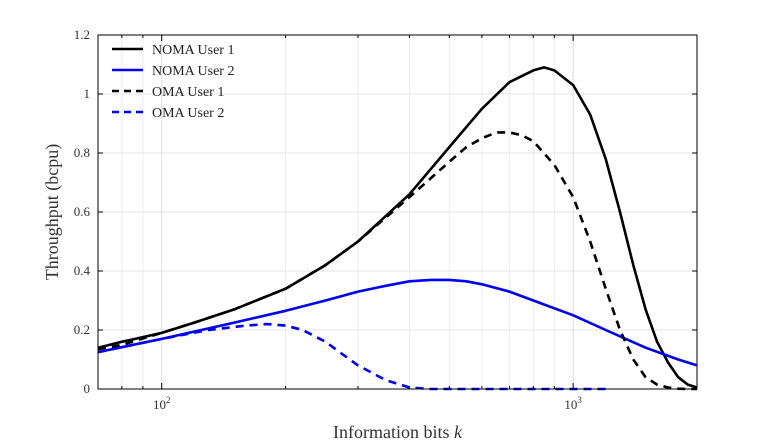 The width and height of the screenshot is (770, 447). Describe the element at coordinates (87, 93) in the screenshot. I see `y-tick-label: 1` at that location.